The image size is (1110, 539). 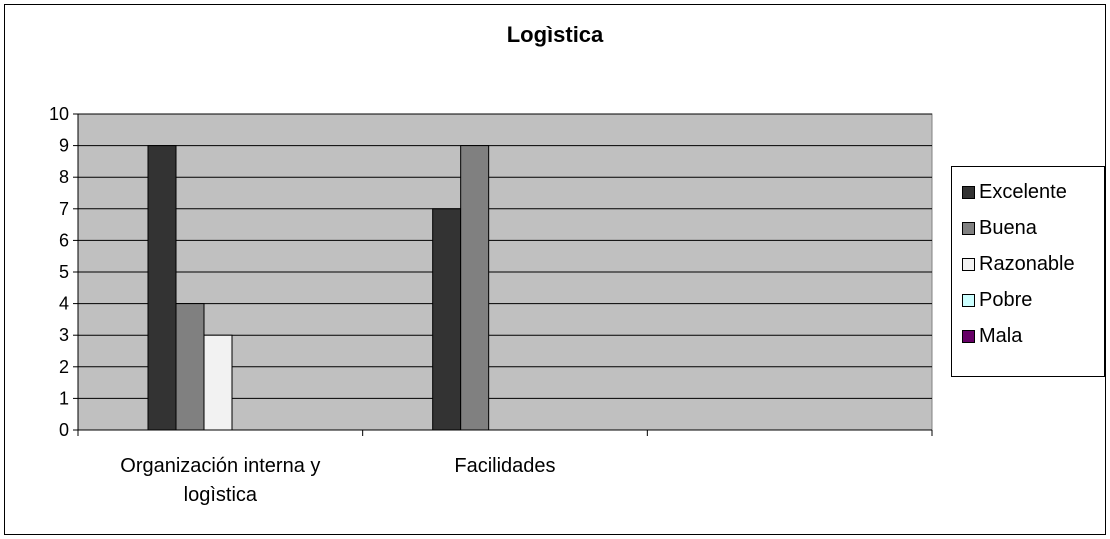 I want to click on y-tick-label: 5, so click(x=64, y=272).